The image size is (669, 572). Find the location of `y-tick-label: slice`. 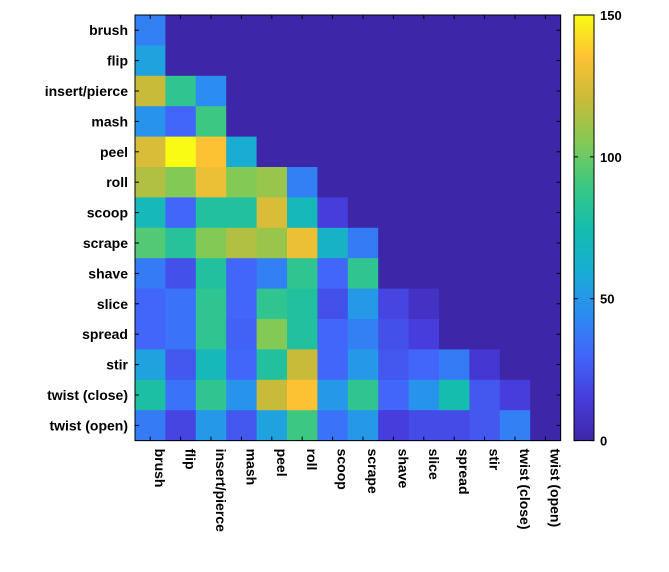

y-tick-label: slice is located at coordinates (112, 304).